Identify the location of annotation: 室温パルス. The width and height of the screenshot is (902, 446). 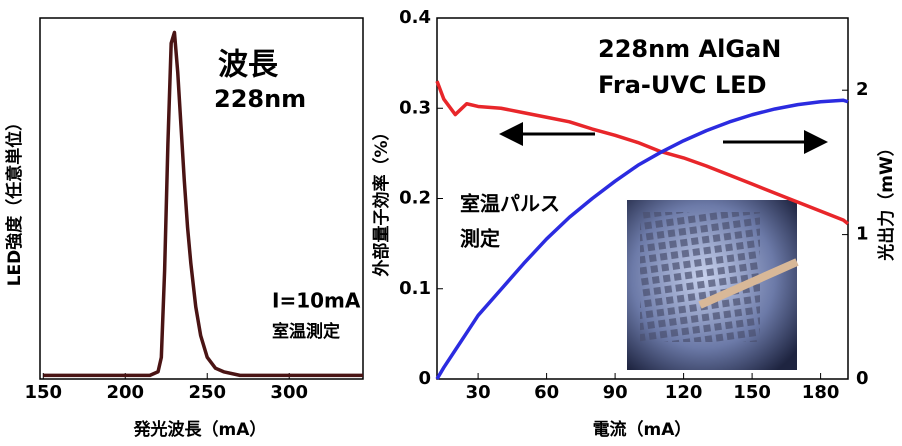
(510, 204).